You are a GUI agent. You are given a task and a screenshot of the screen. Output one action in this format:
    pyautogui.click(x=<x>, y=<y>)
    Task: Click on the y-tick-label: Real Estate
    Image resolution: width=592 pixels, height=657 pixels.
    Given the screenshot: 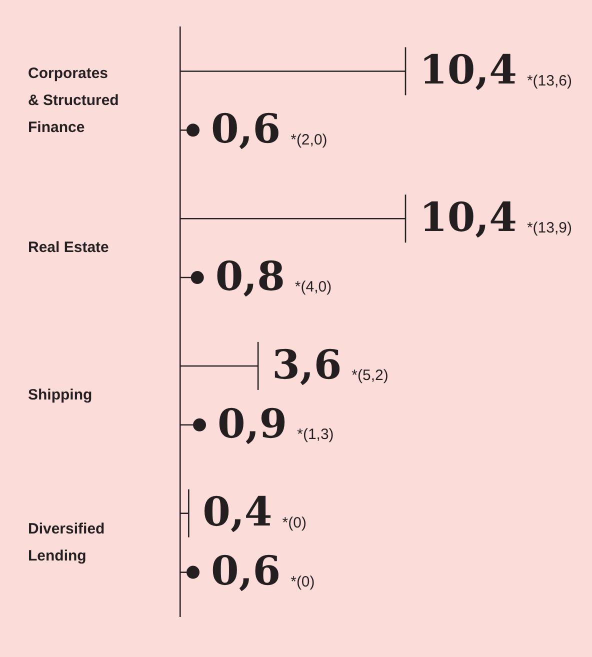 What is the action you would take?
    pyautogui.click(x=68, y=247)
    